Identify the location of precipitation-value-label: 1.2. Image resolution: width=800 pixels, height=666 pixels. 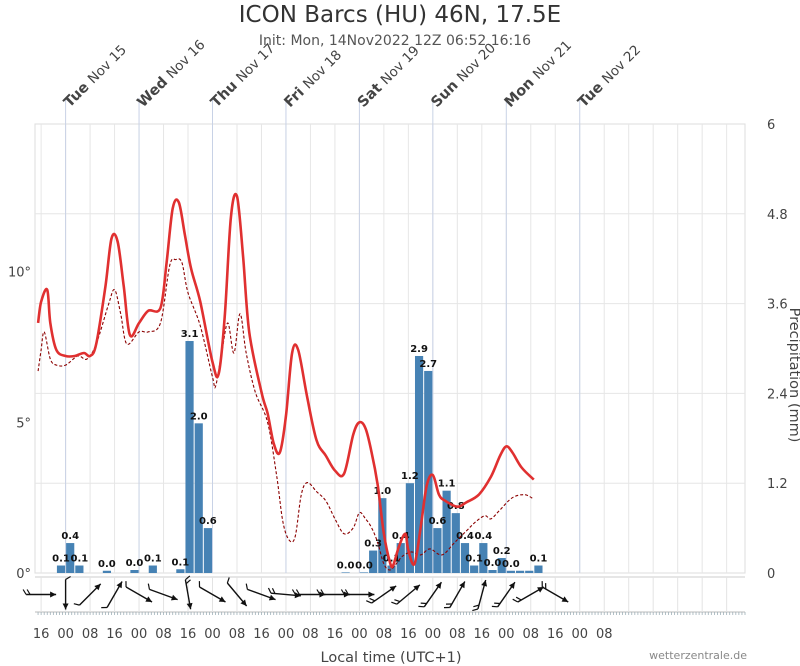
(410, 476).